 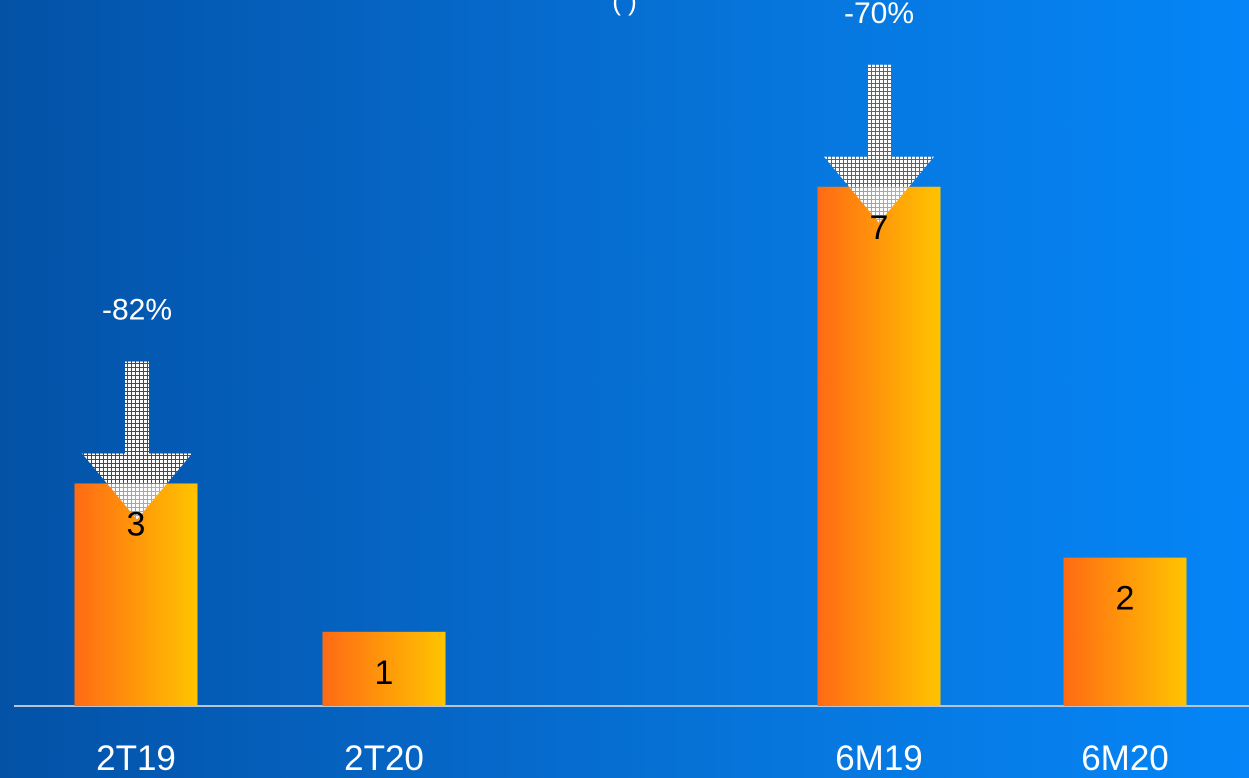 I want to click on header-partial-text: ( ), so click(x=624, y=8).